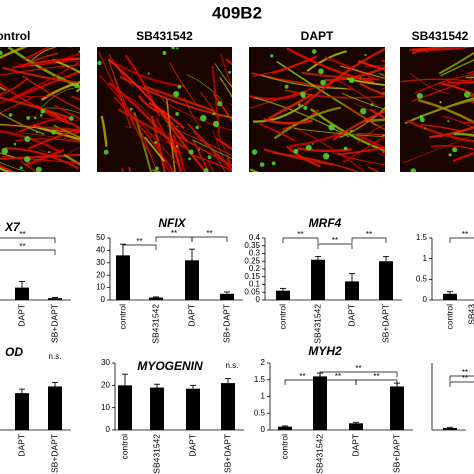  I want to click on chart-title: NFIX, so click(172, 223).